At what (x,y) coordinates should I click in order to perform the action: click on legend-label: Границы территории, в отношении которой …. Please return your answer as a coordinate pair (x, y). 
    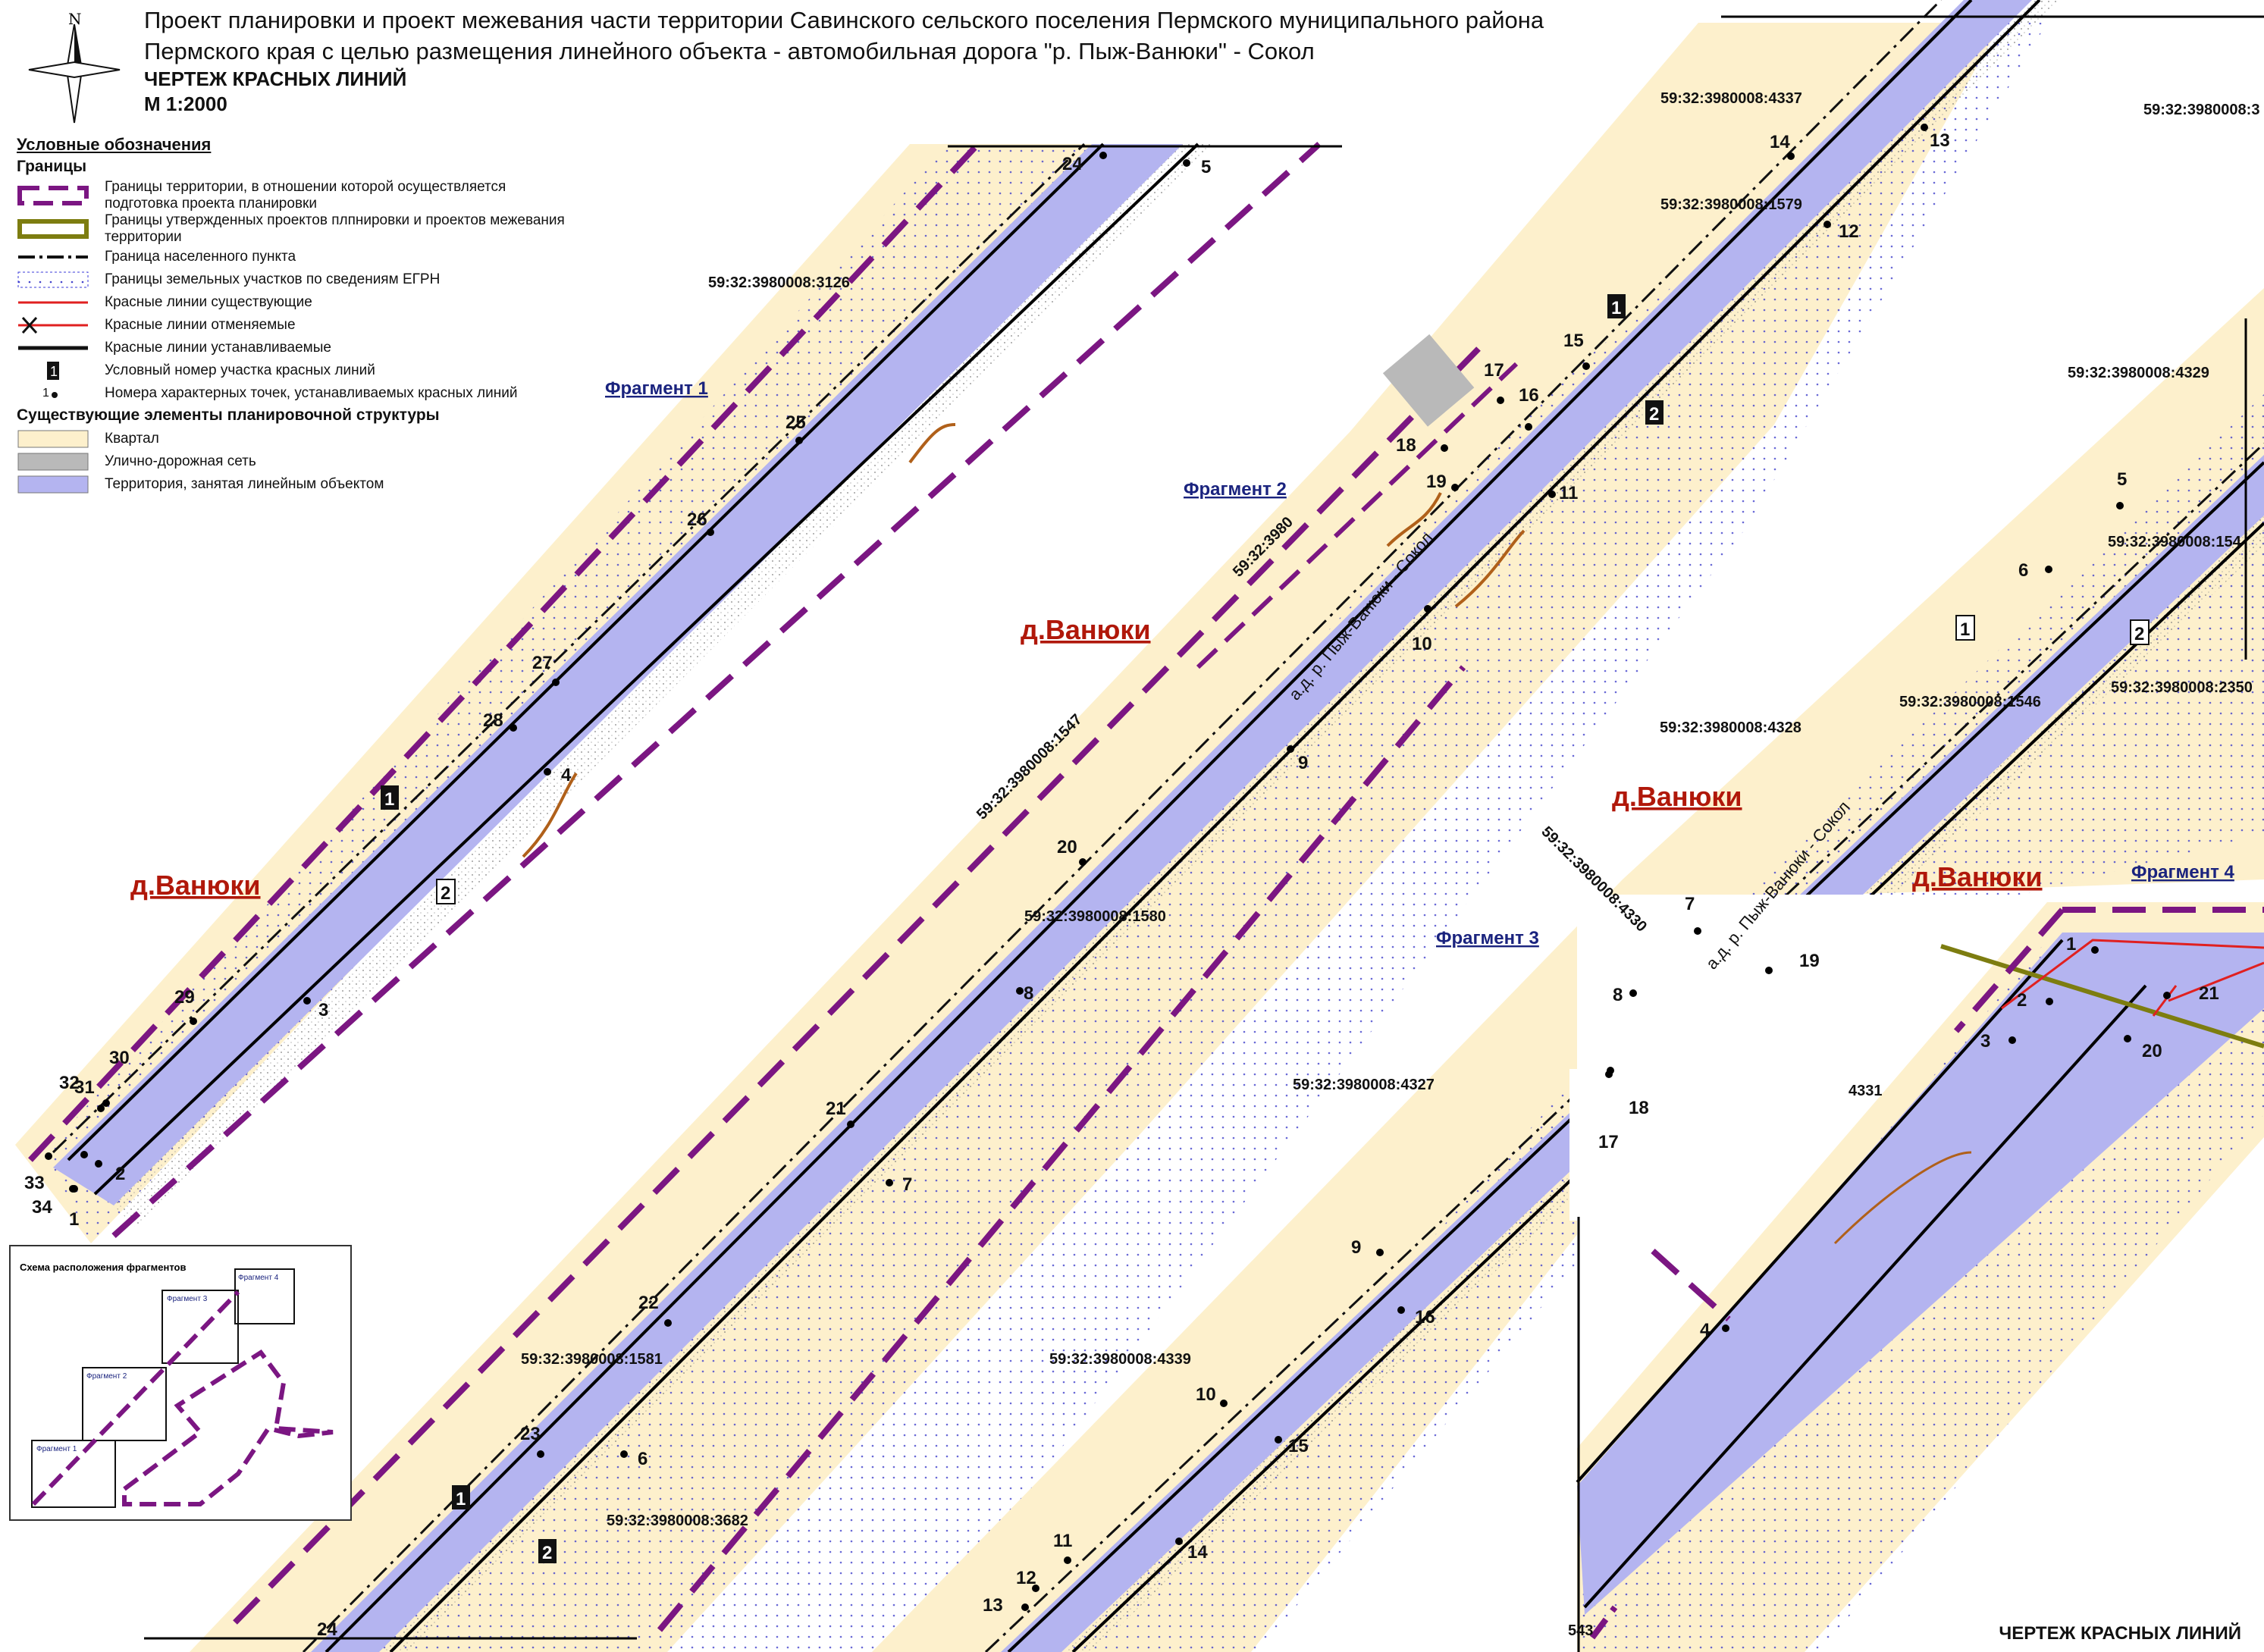
    Looking at the image, I should click on (305, 195).